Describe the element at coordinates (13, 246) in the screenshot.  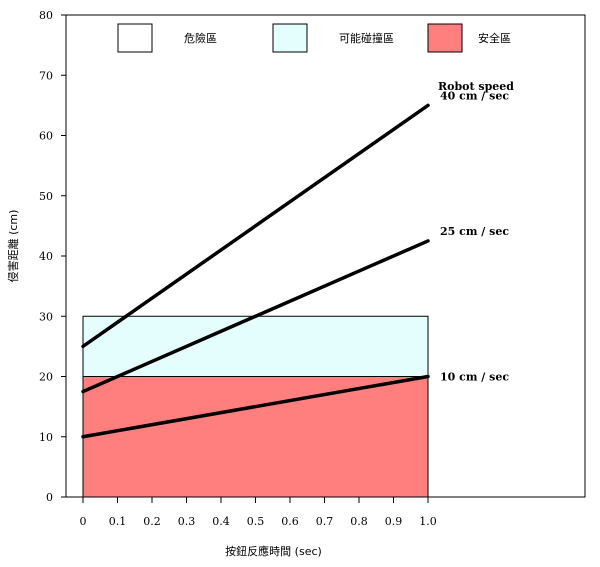
I see `y-axis-title: 侵害距離 (cm)` at that location.